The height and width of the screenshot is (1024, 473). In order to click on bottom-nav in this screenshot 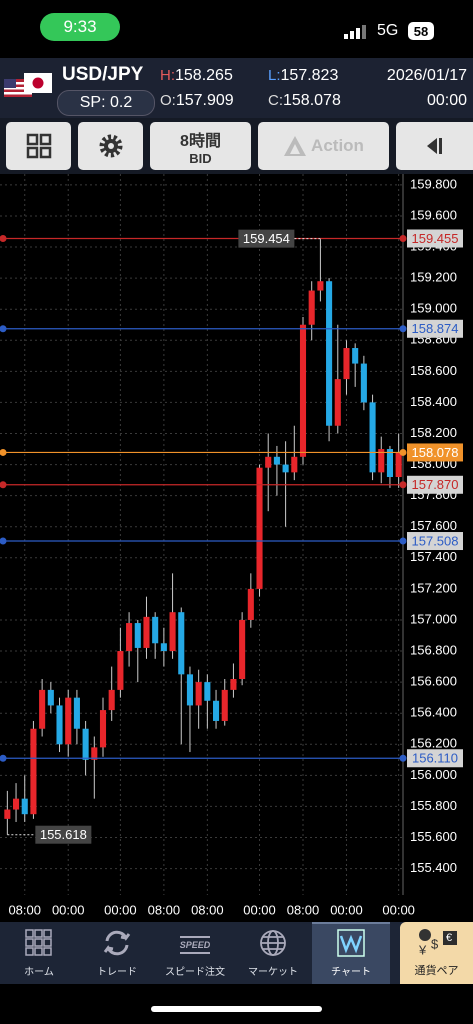, I will do `click(236, 953)`.